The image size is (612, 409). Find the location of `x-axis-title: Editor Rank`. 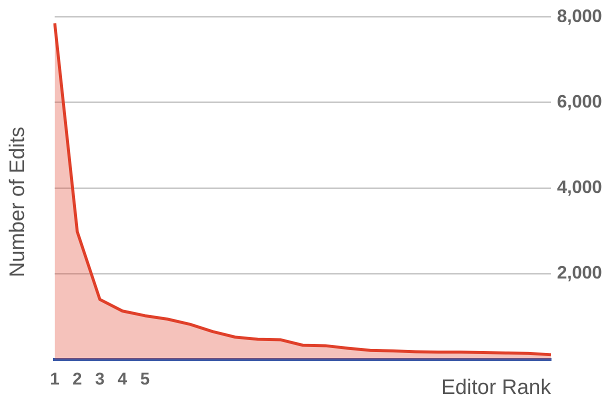

x-axis-title: Editor Rank is located at coordinates (496, 388).